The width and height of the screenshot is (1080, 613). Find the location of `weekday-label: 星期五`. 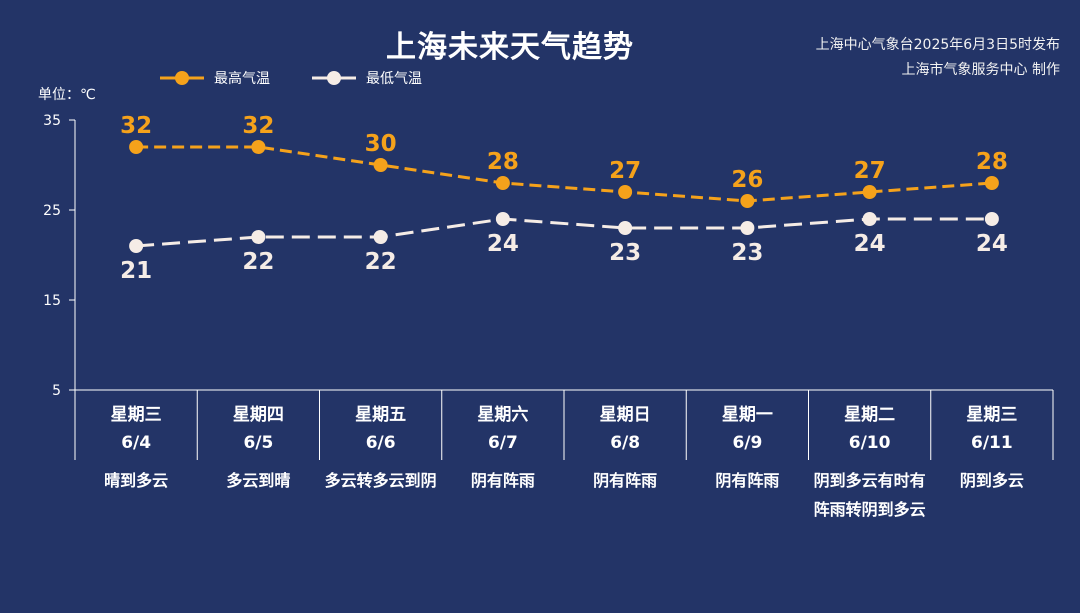

weekday-label: 星期五 is located at coordinates (381, 415).